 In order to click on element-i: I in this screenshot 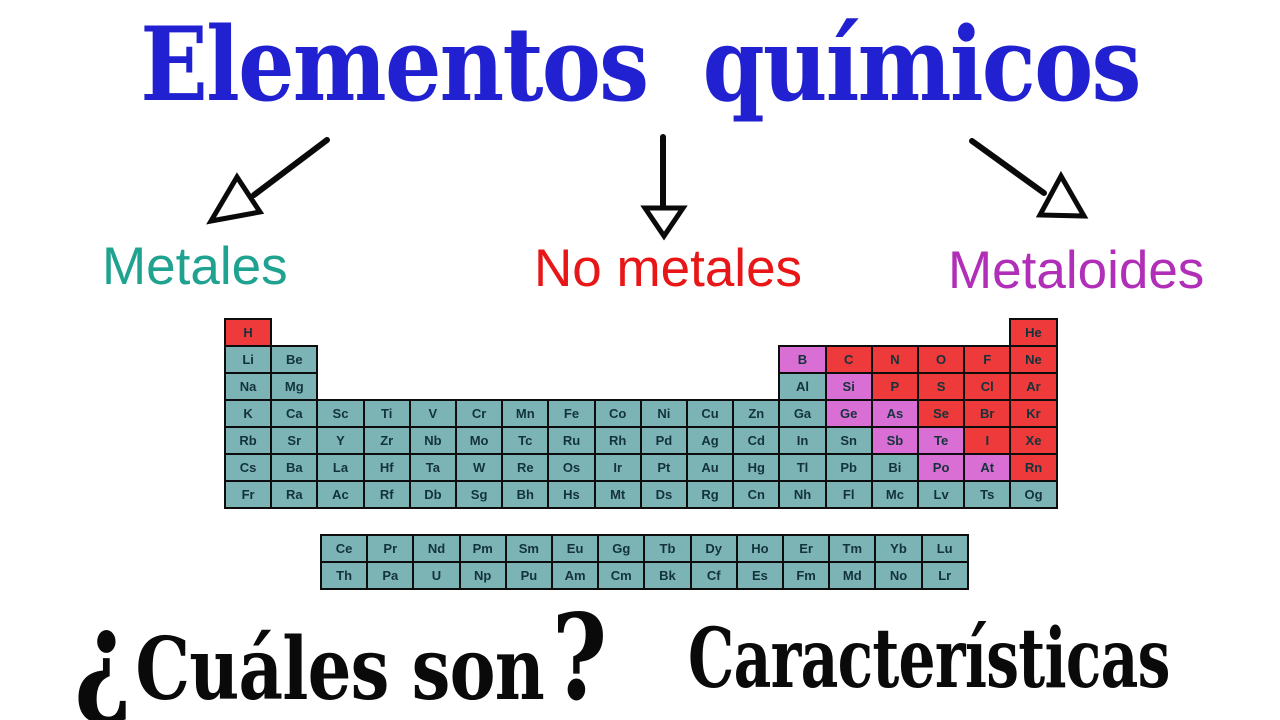, I will do `click(987, 440)`.